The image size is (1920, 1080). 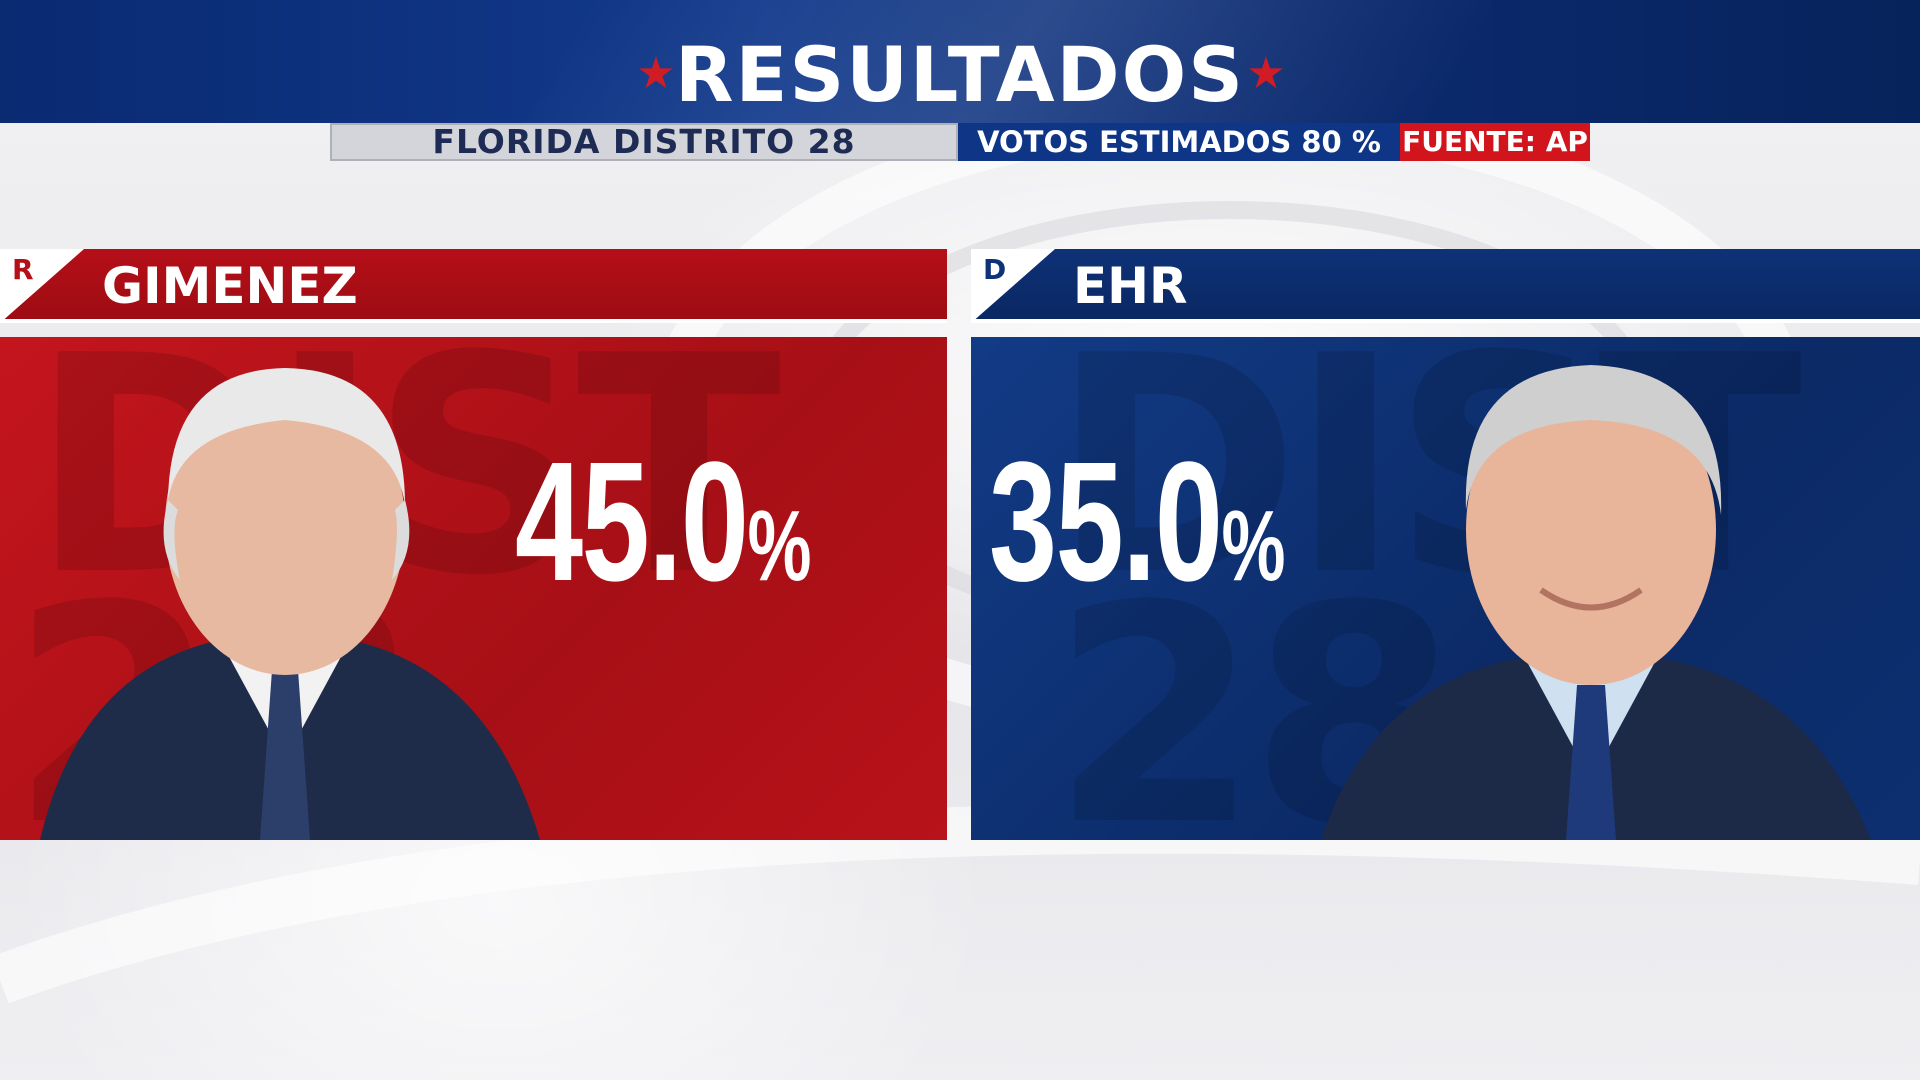 I want to click on source-label: FUENTE: AP, so click(x=1495, y=142).